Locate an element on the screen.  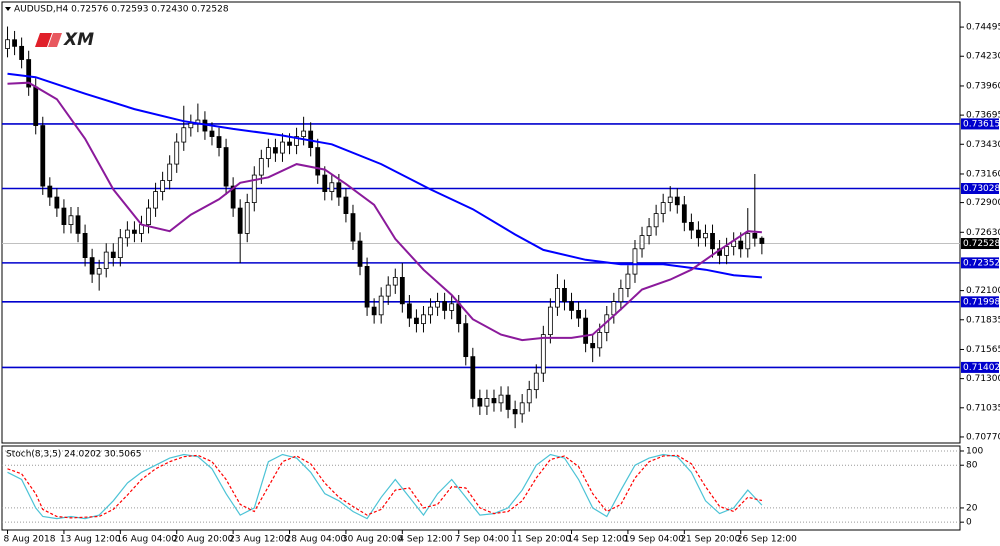
stoch-line is located at coordinates (385, 486).